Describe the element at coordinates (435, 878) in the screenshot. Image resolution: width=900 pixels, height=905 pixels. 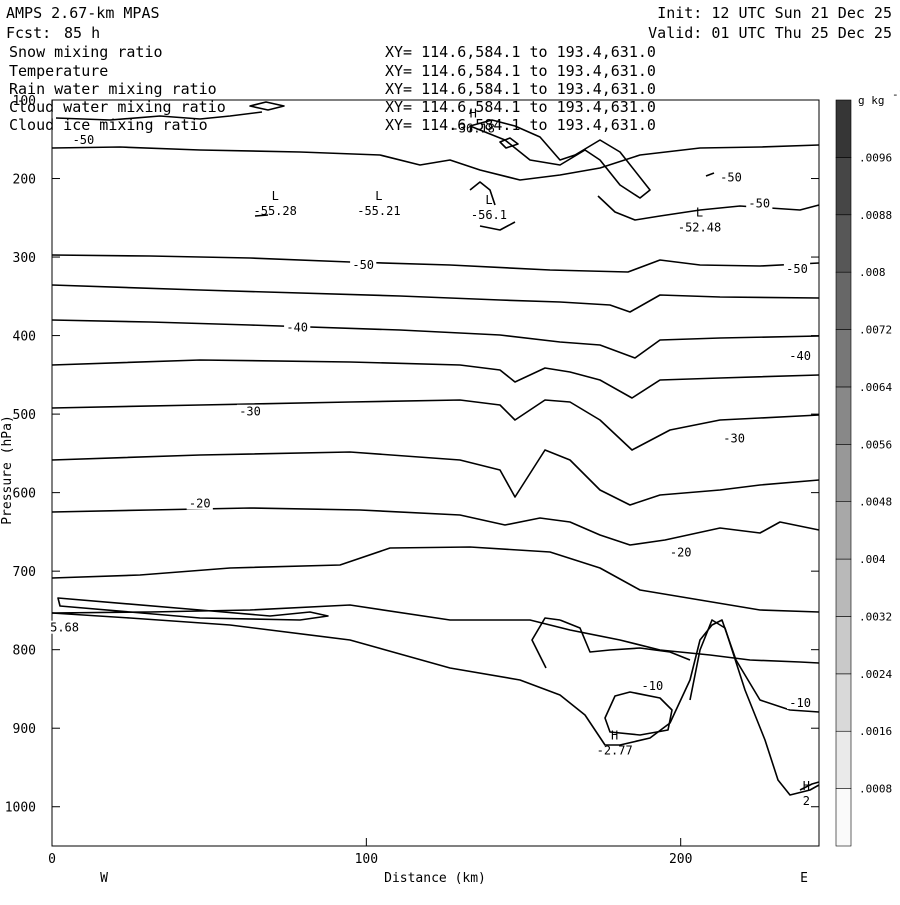
I see `x-axis-title: Distance (km)` at that location.